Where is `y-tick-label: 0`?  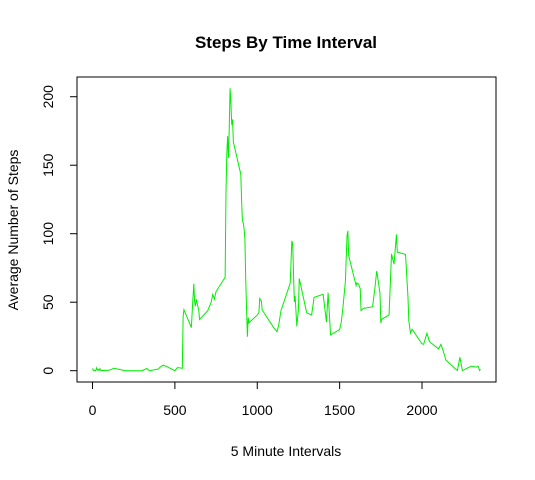
y-tick-label: 0 is located at coordinates (48, 371).